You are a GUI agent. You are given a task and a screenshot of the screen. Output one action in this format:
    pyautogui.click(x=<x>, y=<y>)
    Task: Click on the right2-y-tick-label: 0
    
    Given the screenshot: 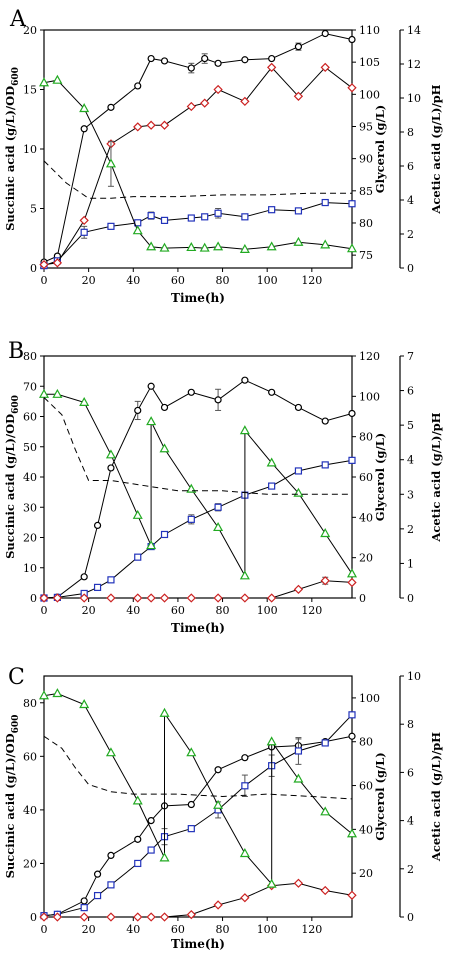 What is the action you would take?
    pyautogui.click(x=410, y=598)
    